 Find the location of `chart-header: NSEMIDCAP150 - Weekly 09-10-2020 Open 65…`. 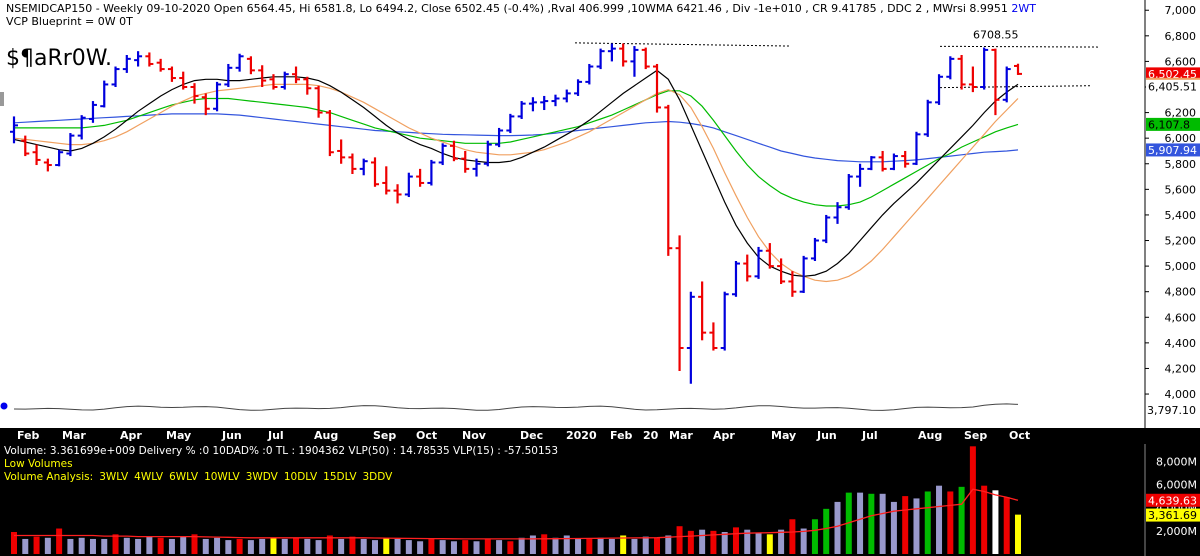

chart-header: NSEMIDCAP150 - Weekly 09-10-2020 Open 65… is located at coordinates (521, 8).